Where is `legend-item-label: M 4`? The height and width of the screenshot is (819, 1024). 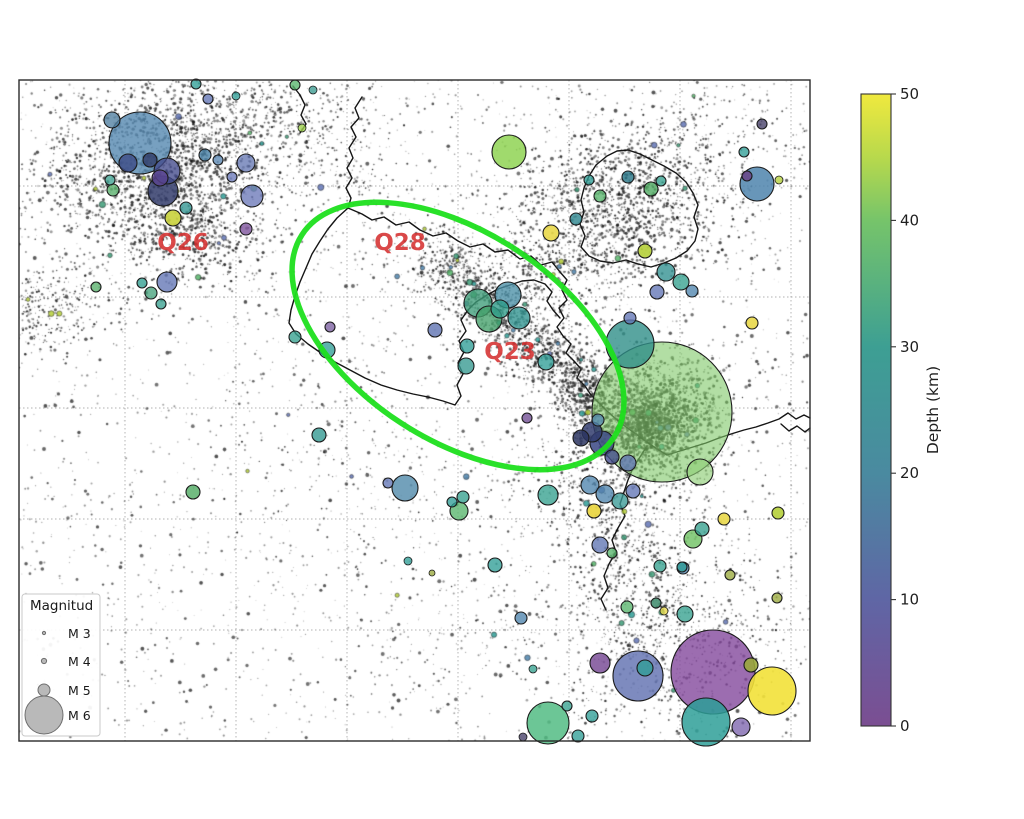 legend-item-label: M 4 is located at coordinates (79, 661).